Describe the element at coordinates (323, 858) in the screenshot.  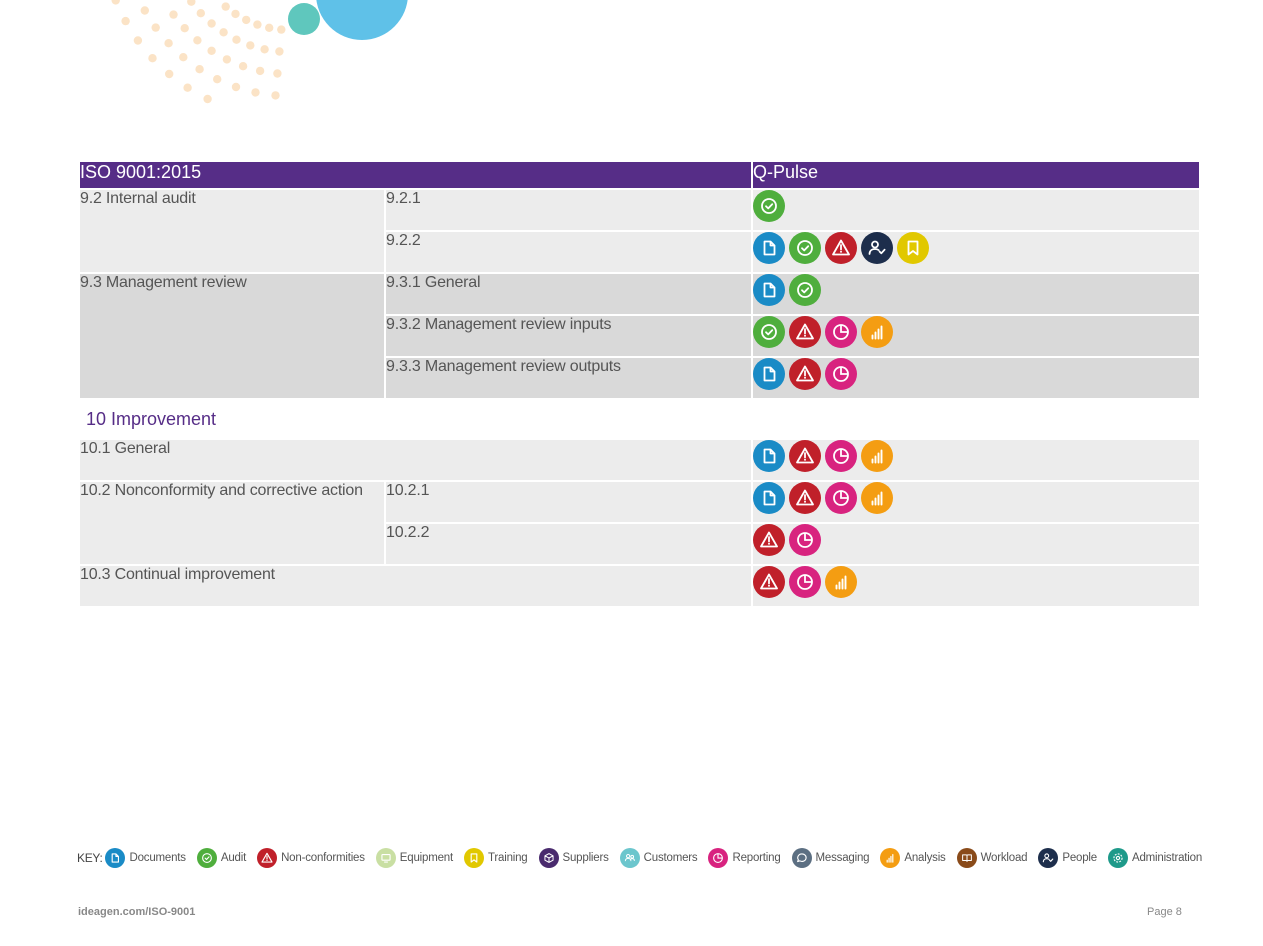
I see `key-item-label: Non-conformities` at that location.